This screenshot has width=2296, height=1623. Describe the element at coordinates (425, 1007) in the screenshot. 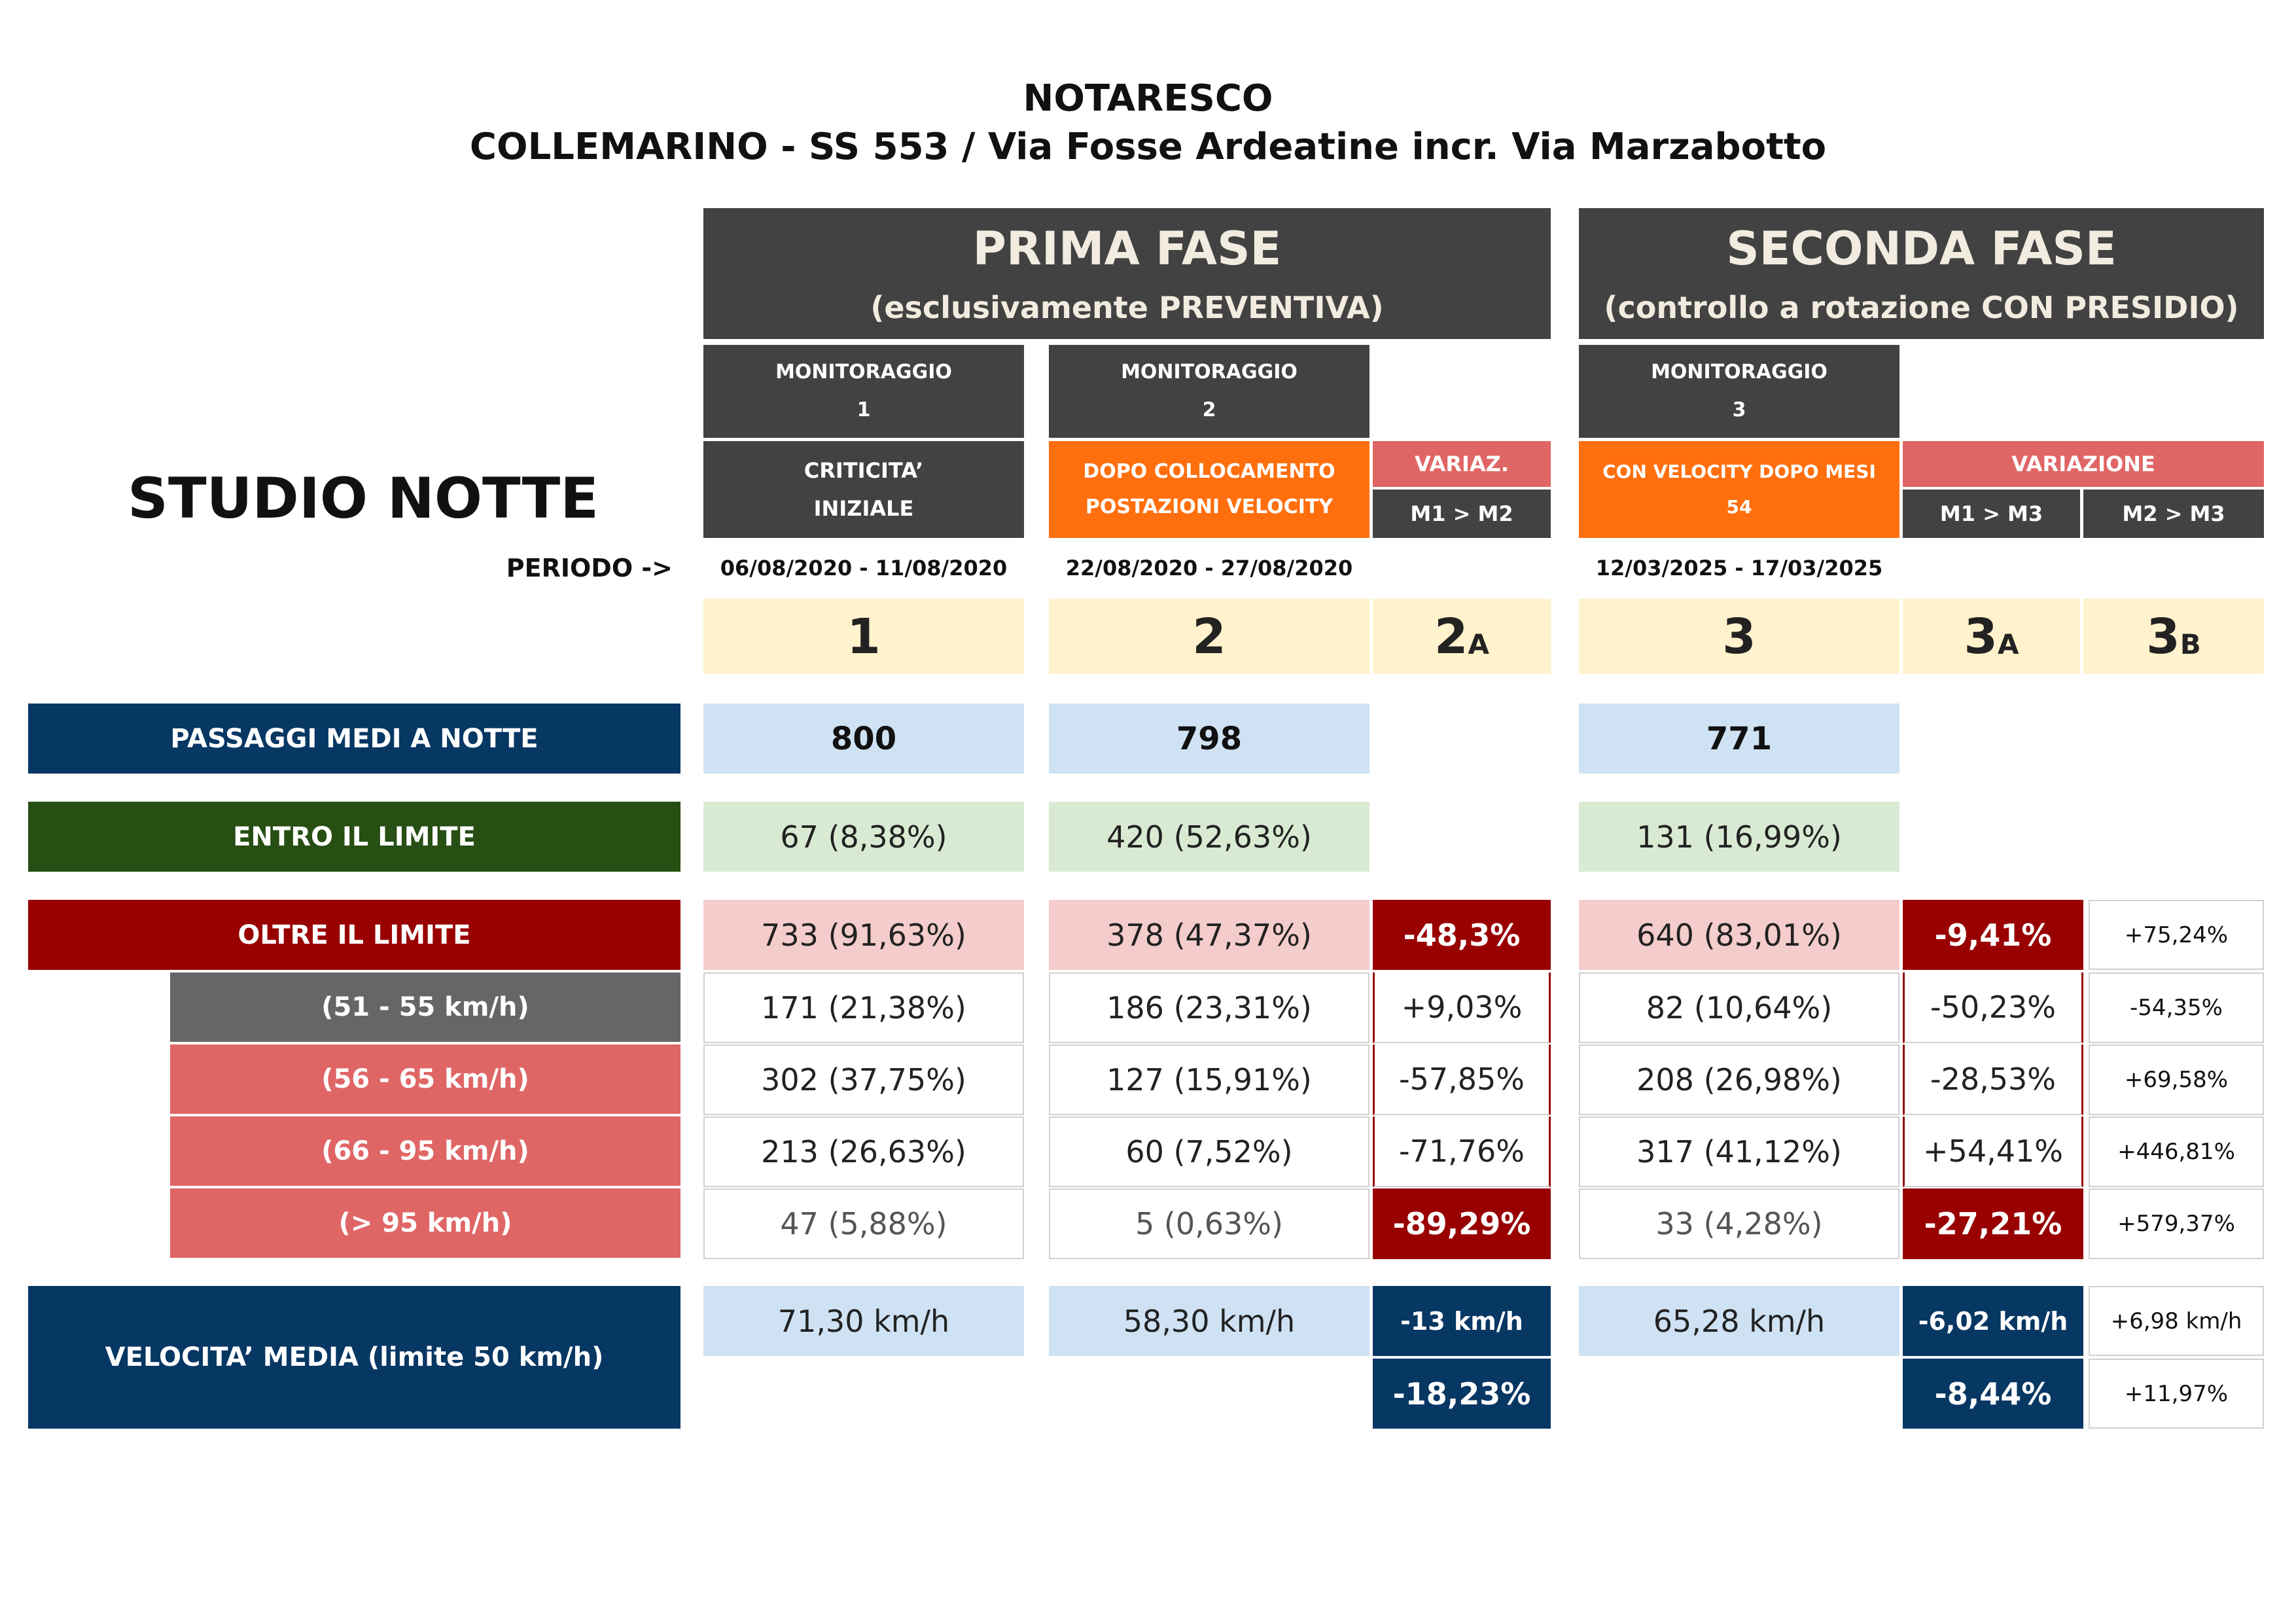

I see `row-label-51-55: (51 - 55 km/h)` at that location.